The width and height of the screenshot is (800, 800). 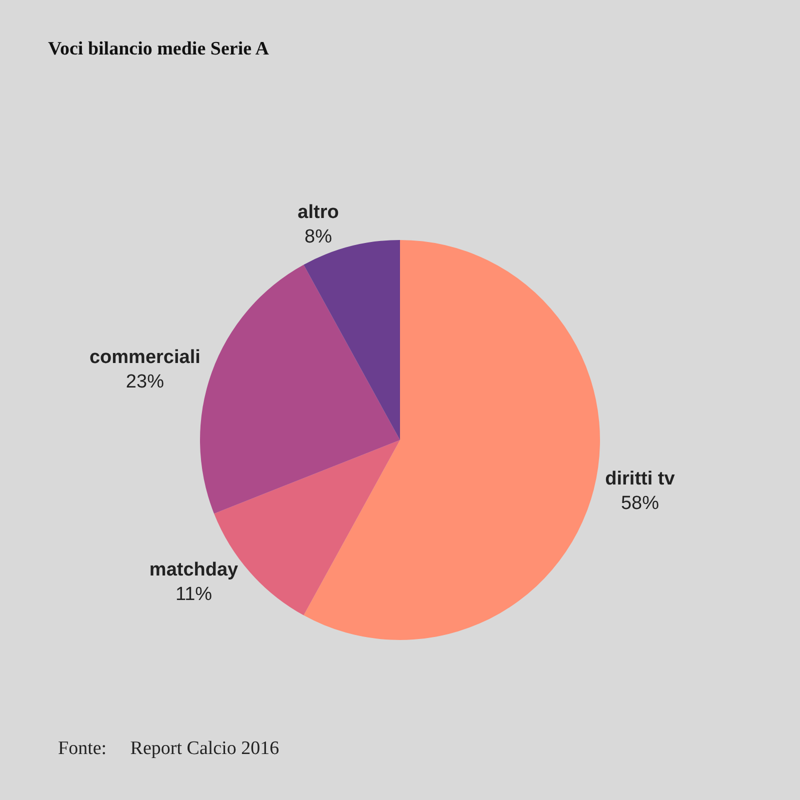 What do you see at coordinates (640, 479) in the screenshot?
I see `slice-label: diritti tv` at bounding box center [640, 479].